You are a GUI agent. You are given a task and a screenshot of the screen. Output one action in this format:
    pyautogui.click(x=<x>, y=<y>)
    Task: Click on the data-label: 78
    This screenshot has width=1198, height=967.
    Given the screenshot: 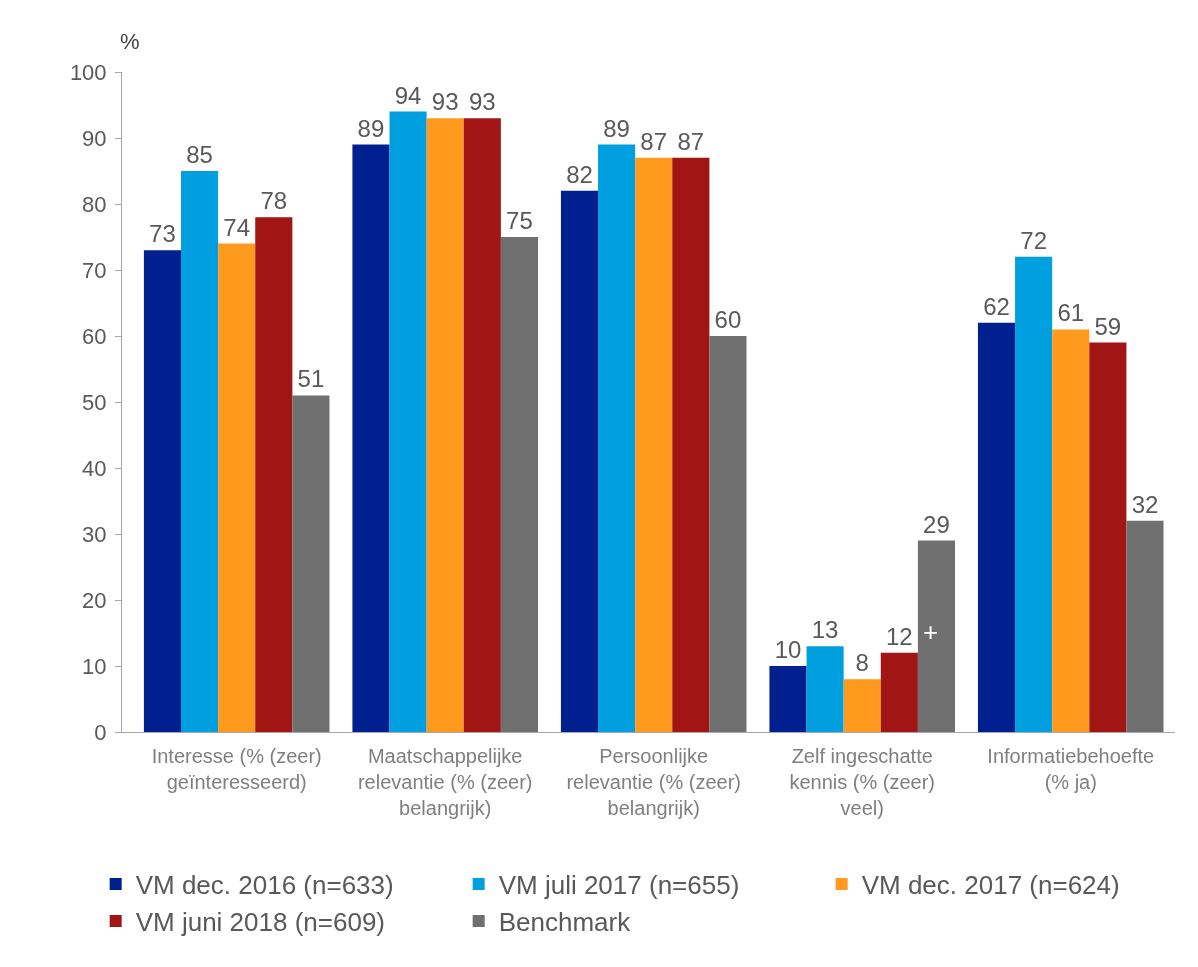 What is the action you would take?
    pyautogui.click(x=274, y=201)
    